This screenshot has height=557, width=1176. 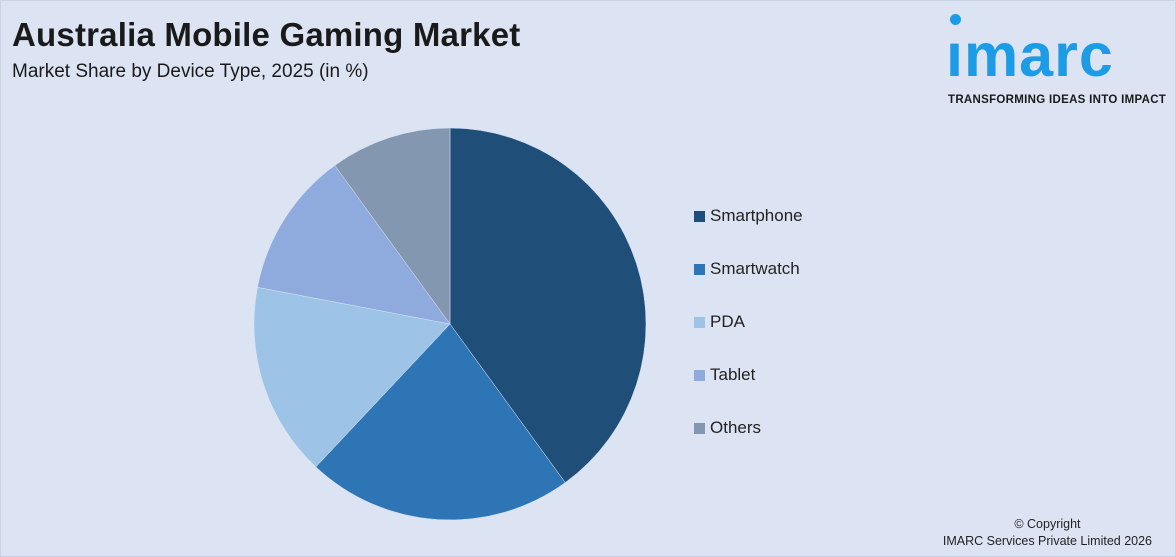 I want to click on pie-slice-smartwatch, so click(x=440, y=422).